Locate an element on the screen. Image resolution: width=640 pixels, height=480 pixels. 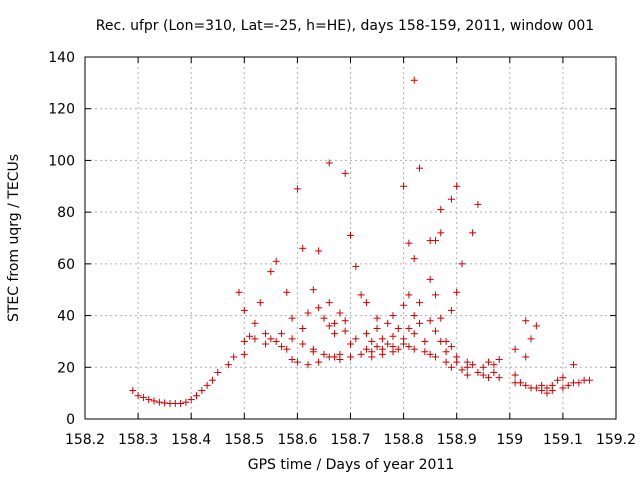
y-tick-label: 0 is located at coordinates (70, 420).